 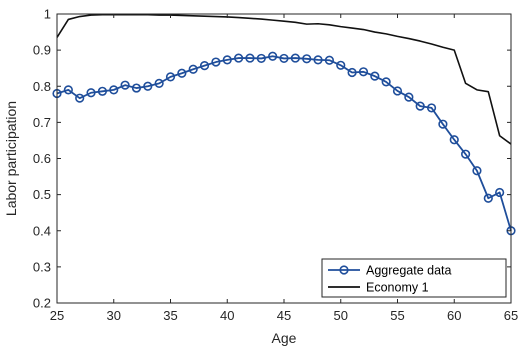 I want to click on y-tick-label: 0.9, so click(x=42, y=50).